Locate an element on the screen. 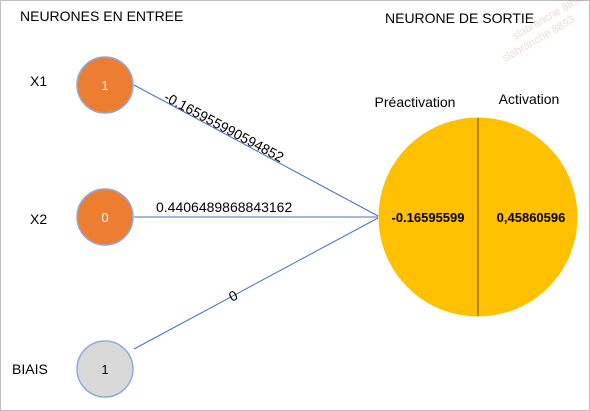 The height and width of the screenshot is (411, 590). preactivation-label: Préactivation is located at coordinates (415, 102).